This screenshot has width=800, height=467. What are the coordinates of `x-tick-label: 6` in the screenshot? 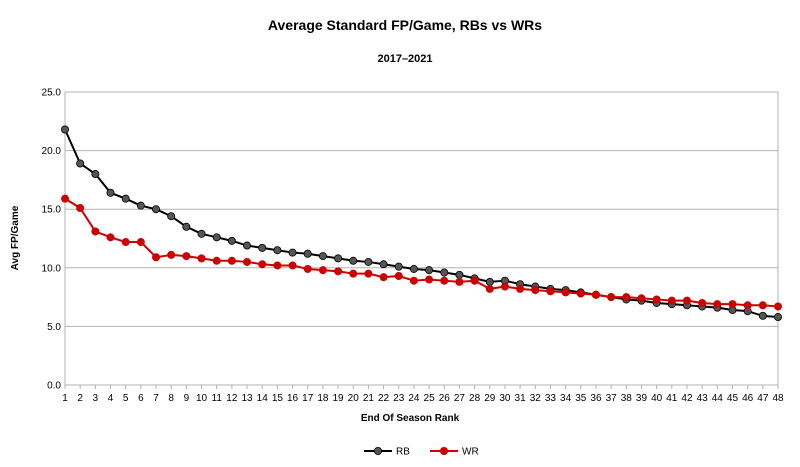 It's located at (141, 398).